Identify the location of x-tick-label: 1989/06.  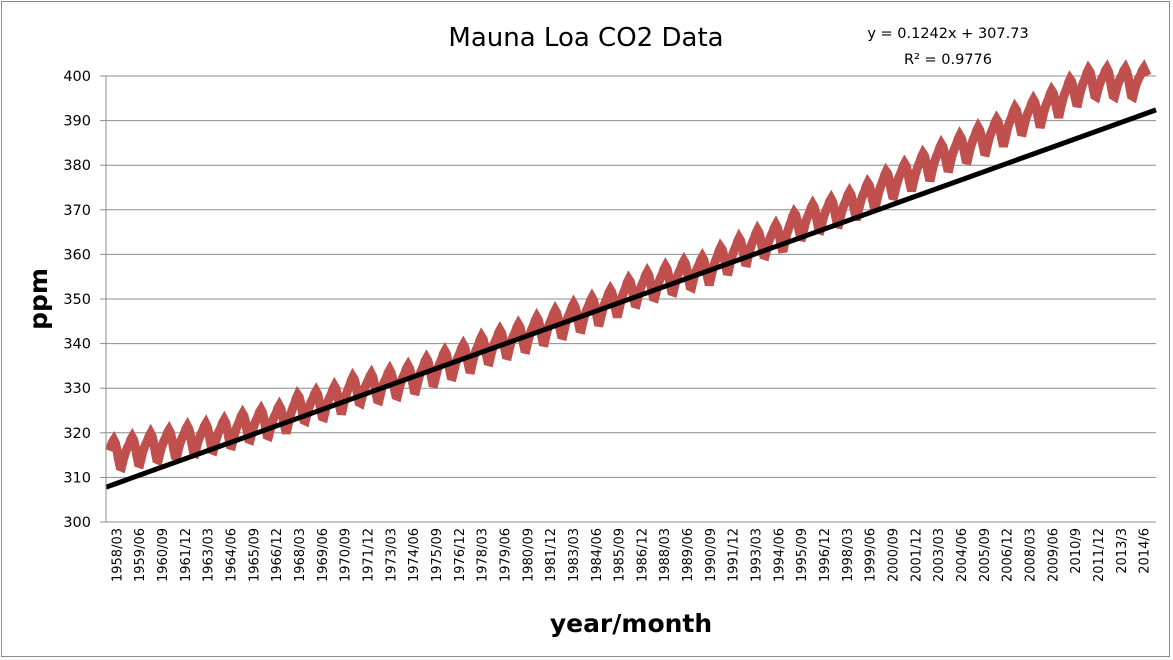
(688, 555).